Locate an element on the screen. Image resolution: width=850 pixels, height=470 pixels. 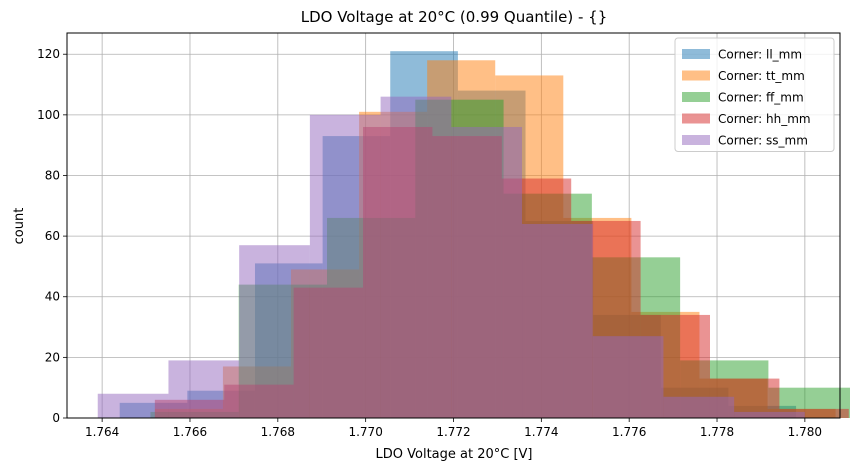
y-tick-label: 20 is located at coordinates (52, 357).